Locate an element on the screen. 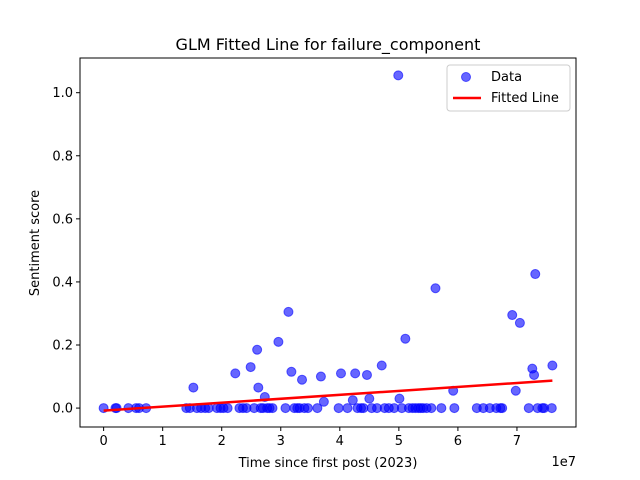 The height and width of the screenshot is (480, 640). x-axis: 0 1 2 3 4 5 6 7 is located at coordinates (310, 438).